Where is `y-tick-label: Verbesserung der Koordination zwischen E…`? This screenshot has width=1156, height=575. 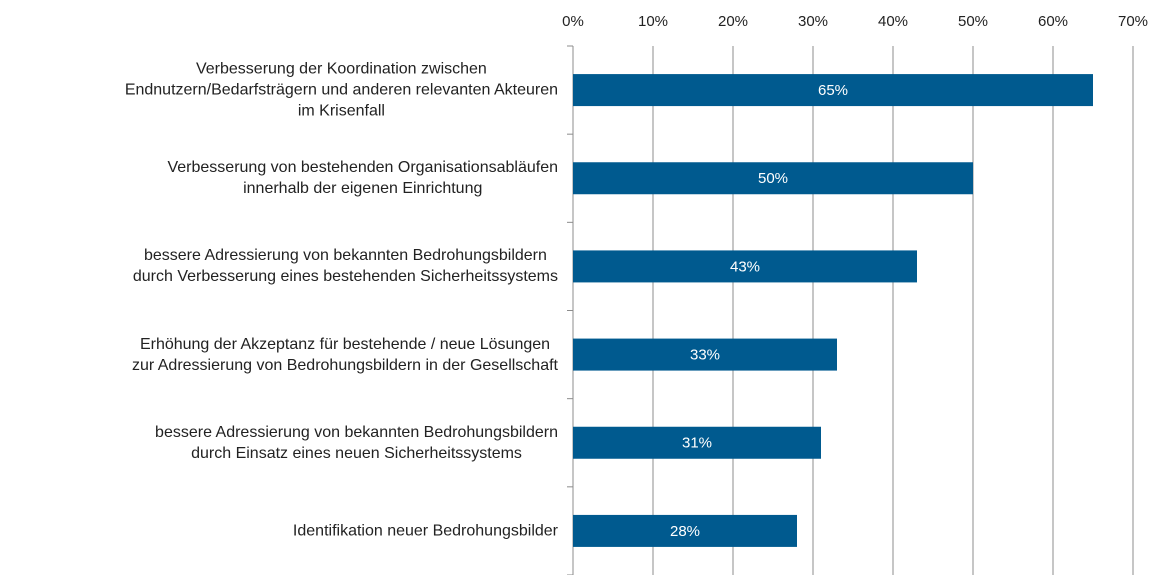 y-tick-label: Verbesserung der Koordination zwischen E… is located at coordinates (341, 90).